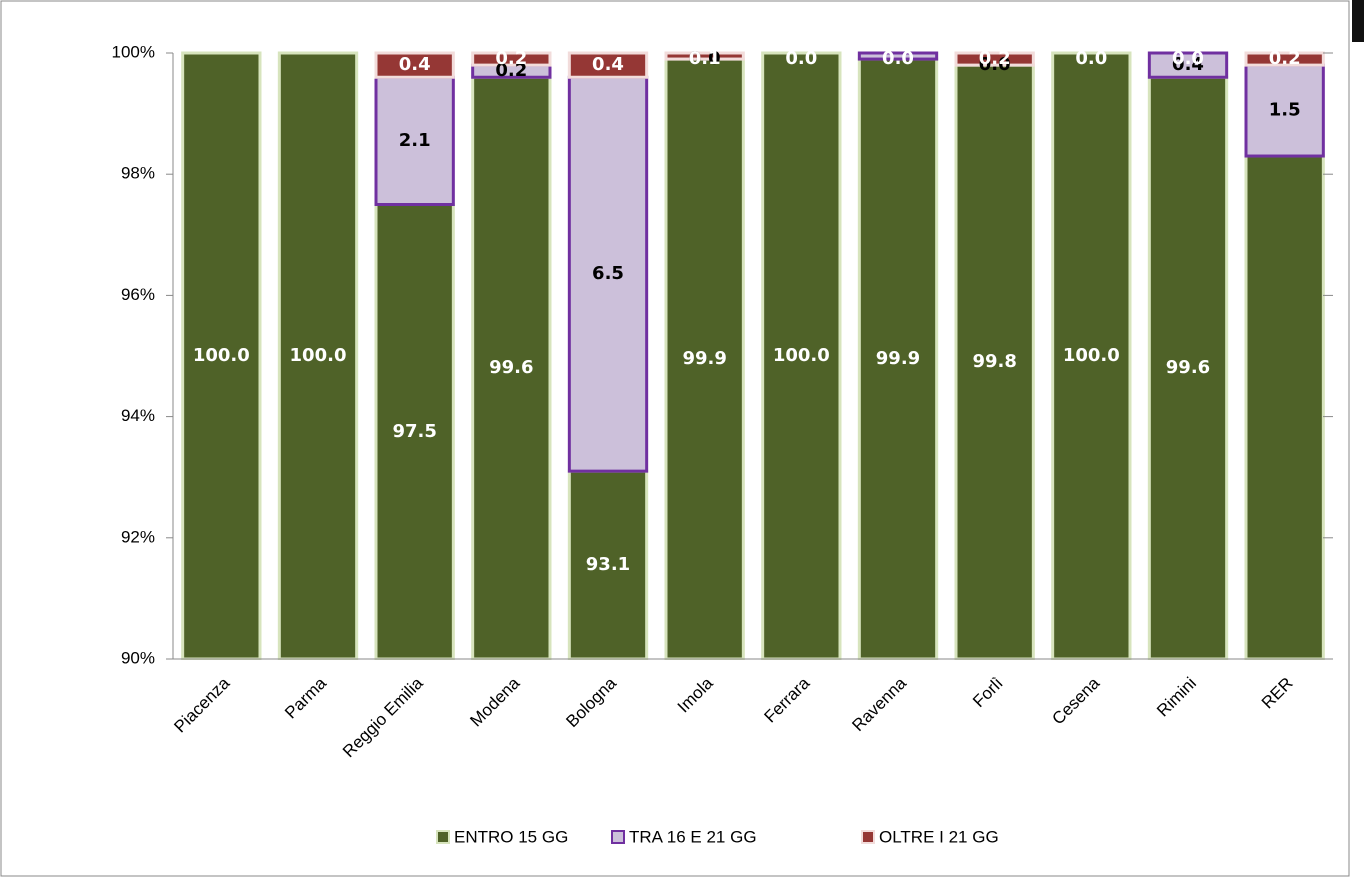 The width and height of the screenshot is (1364, 884). What do you see at coordinates (138, 173) in the screenshot?
I see `y-tick-label: 98%` at bounding box center [138, 173].